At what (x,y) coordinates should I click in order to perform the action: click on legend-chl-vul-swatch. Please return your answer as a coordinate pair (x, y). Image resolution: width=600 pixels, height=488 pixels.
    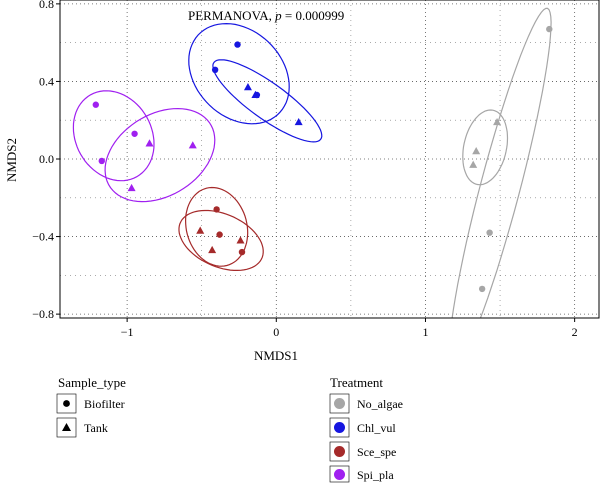
    Looking at the image, I should click on (339, 427).